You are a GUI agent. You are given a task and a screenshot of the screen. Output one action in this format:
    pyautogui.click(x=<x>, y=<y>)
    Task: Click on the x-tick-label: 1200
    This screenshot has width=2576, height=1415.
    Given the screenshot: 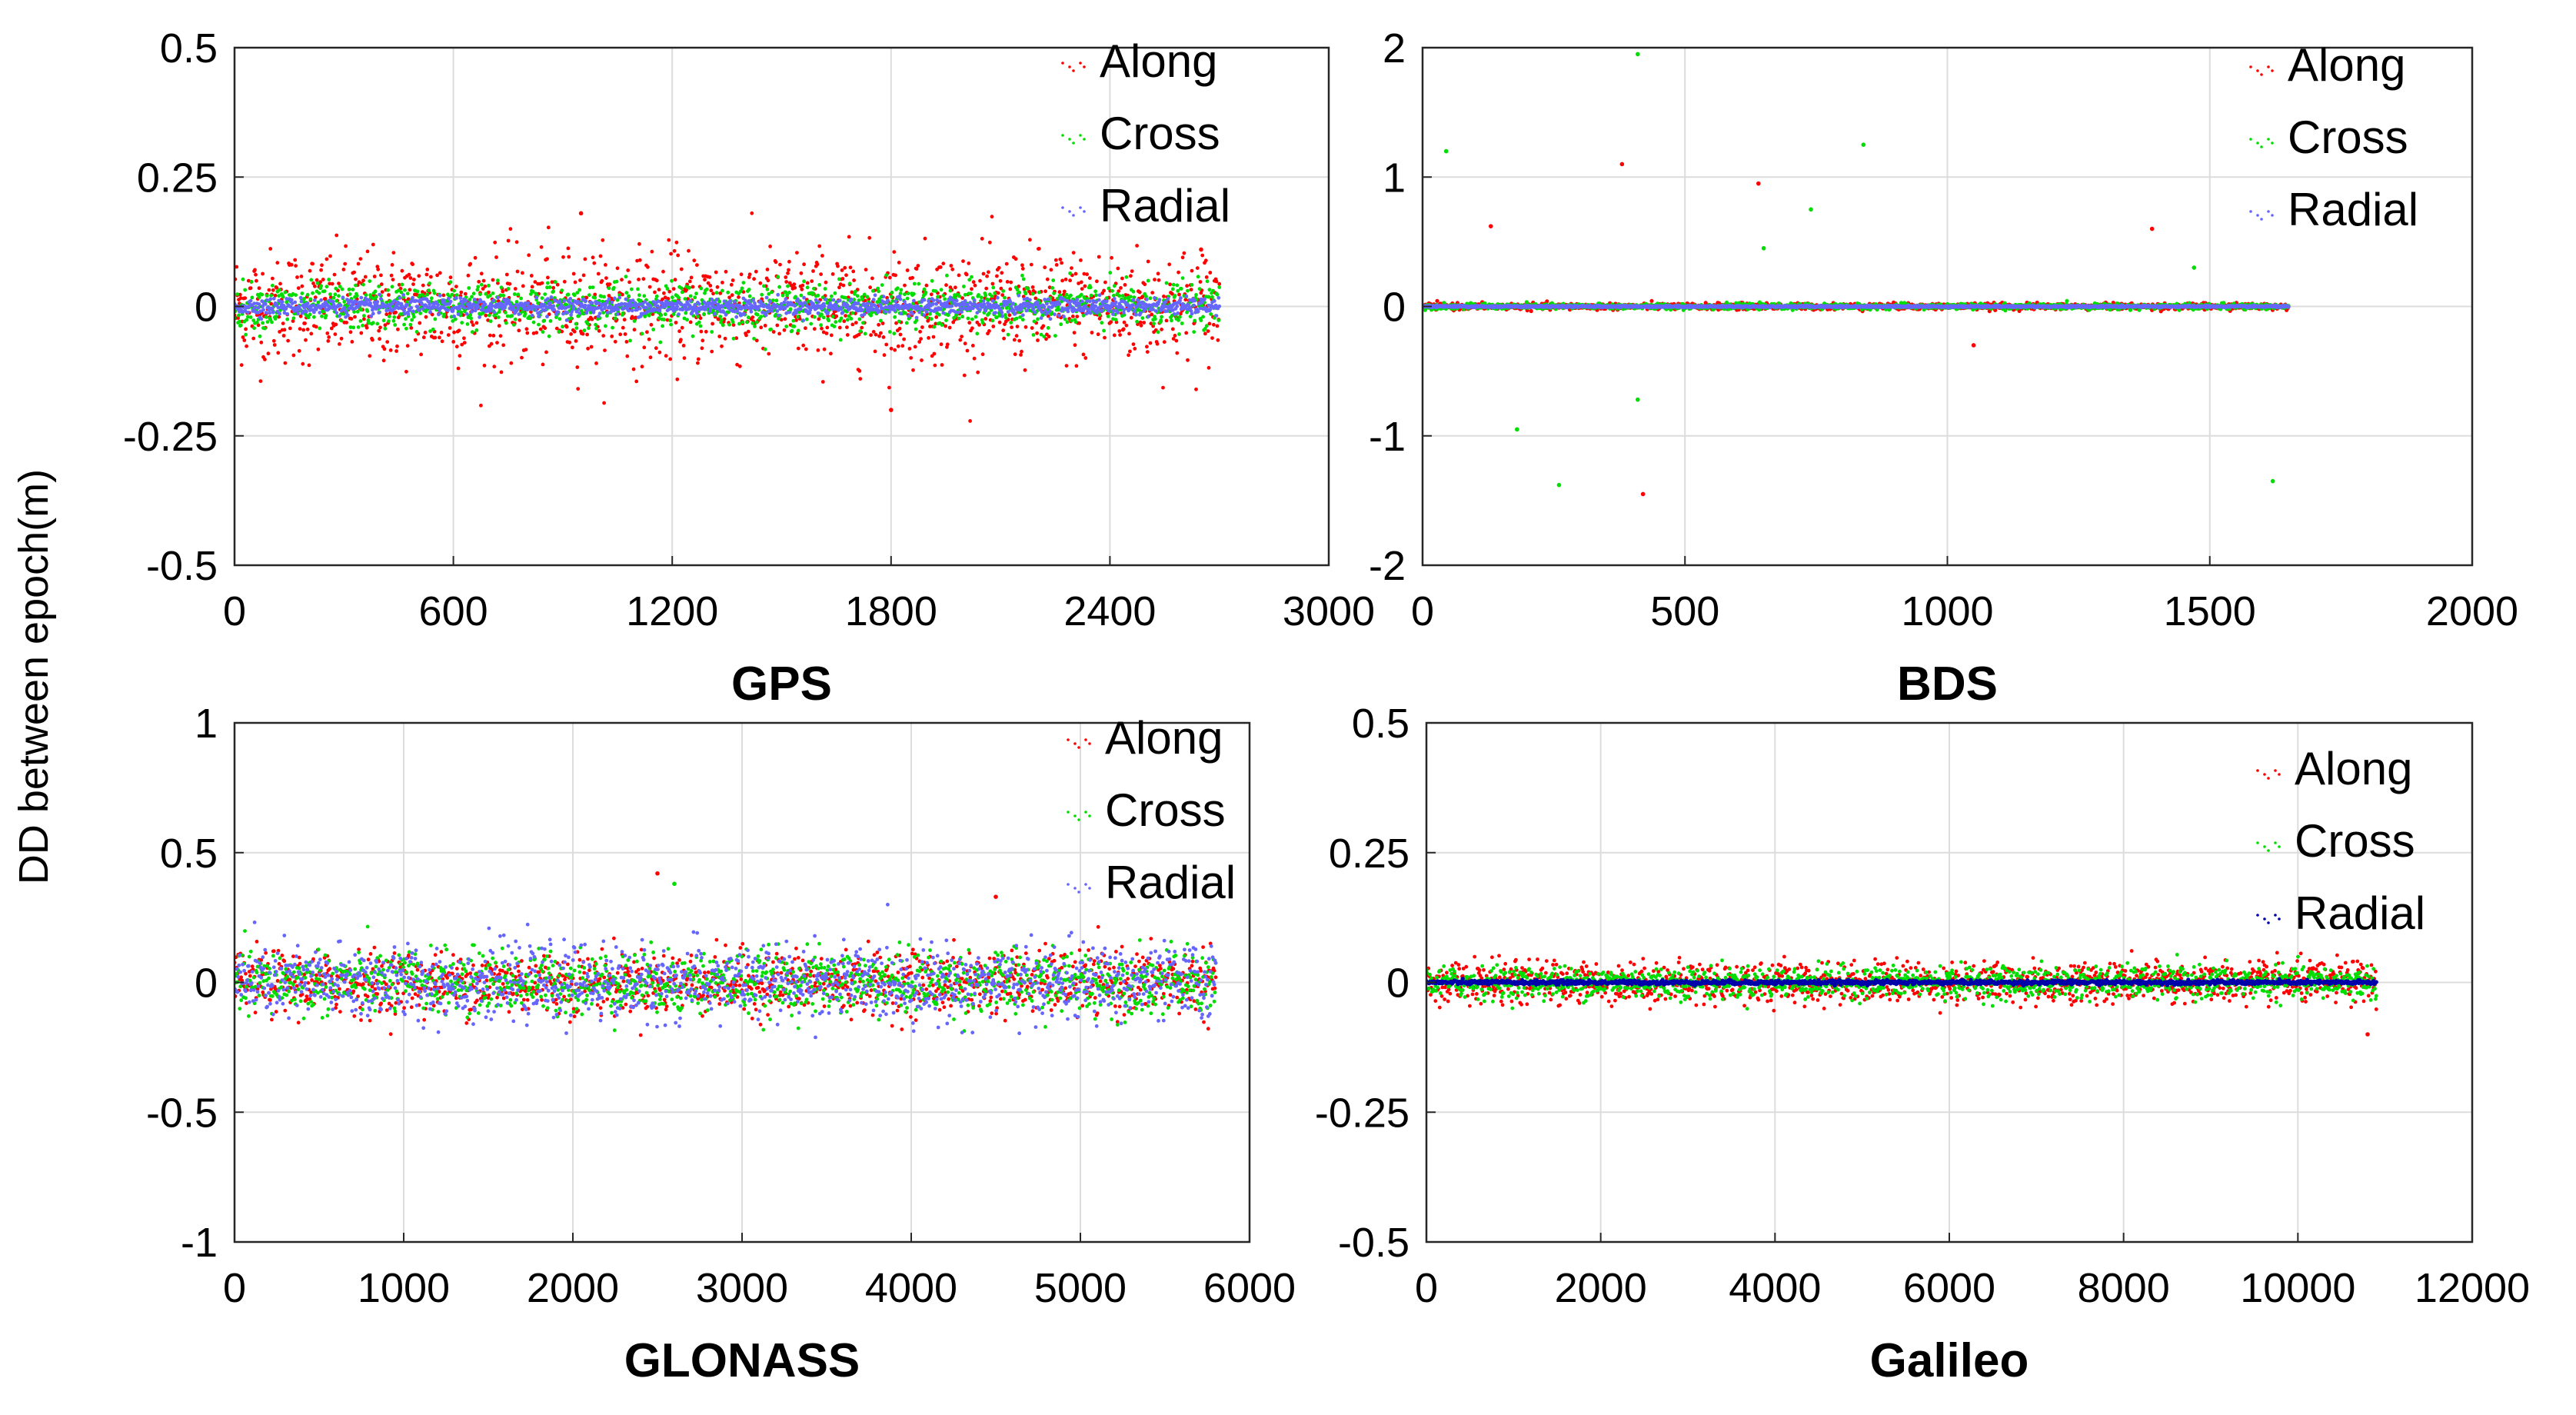 What is the action you would take?
    pyautogui.click(x=672, y=611)
    